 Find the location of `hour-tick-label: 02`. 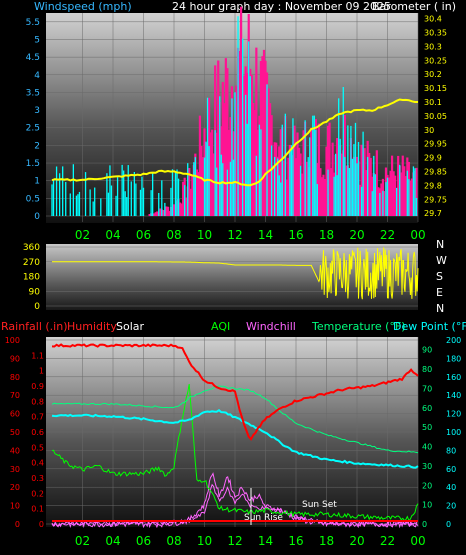

hour-tick-label: 02 is located at coordinates (82, 541).